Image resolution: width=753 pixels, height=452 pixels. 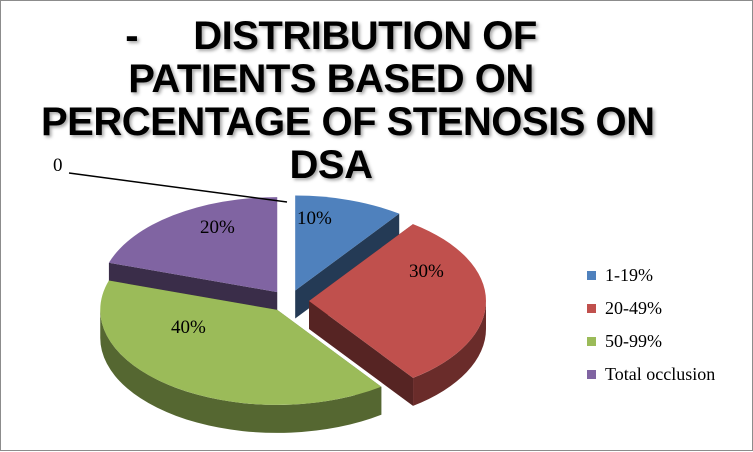 What do you see at coordinates (633, 341) in the screenshot?
I see `legend-label-50-99: 50-99%` at bounding box center [633, 341].